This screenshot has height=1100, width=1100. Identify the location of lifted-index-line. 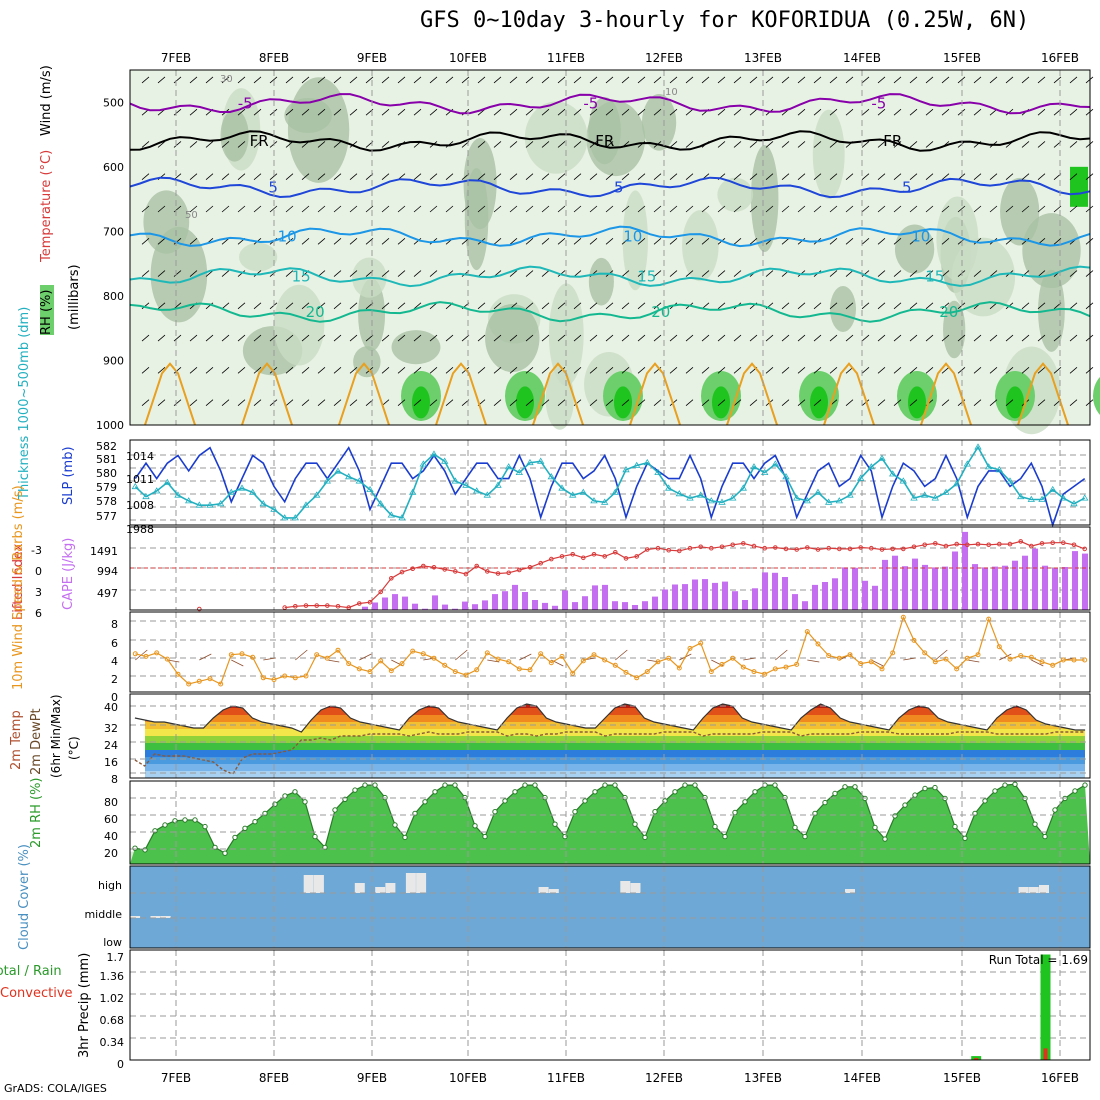
(684, 574).